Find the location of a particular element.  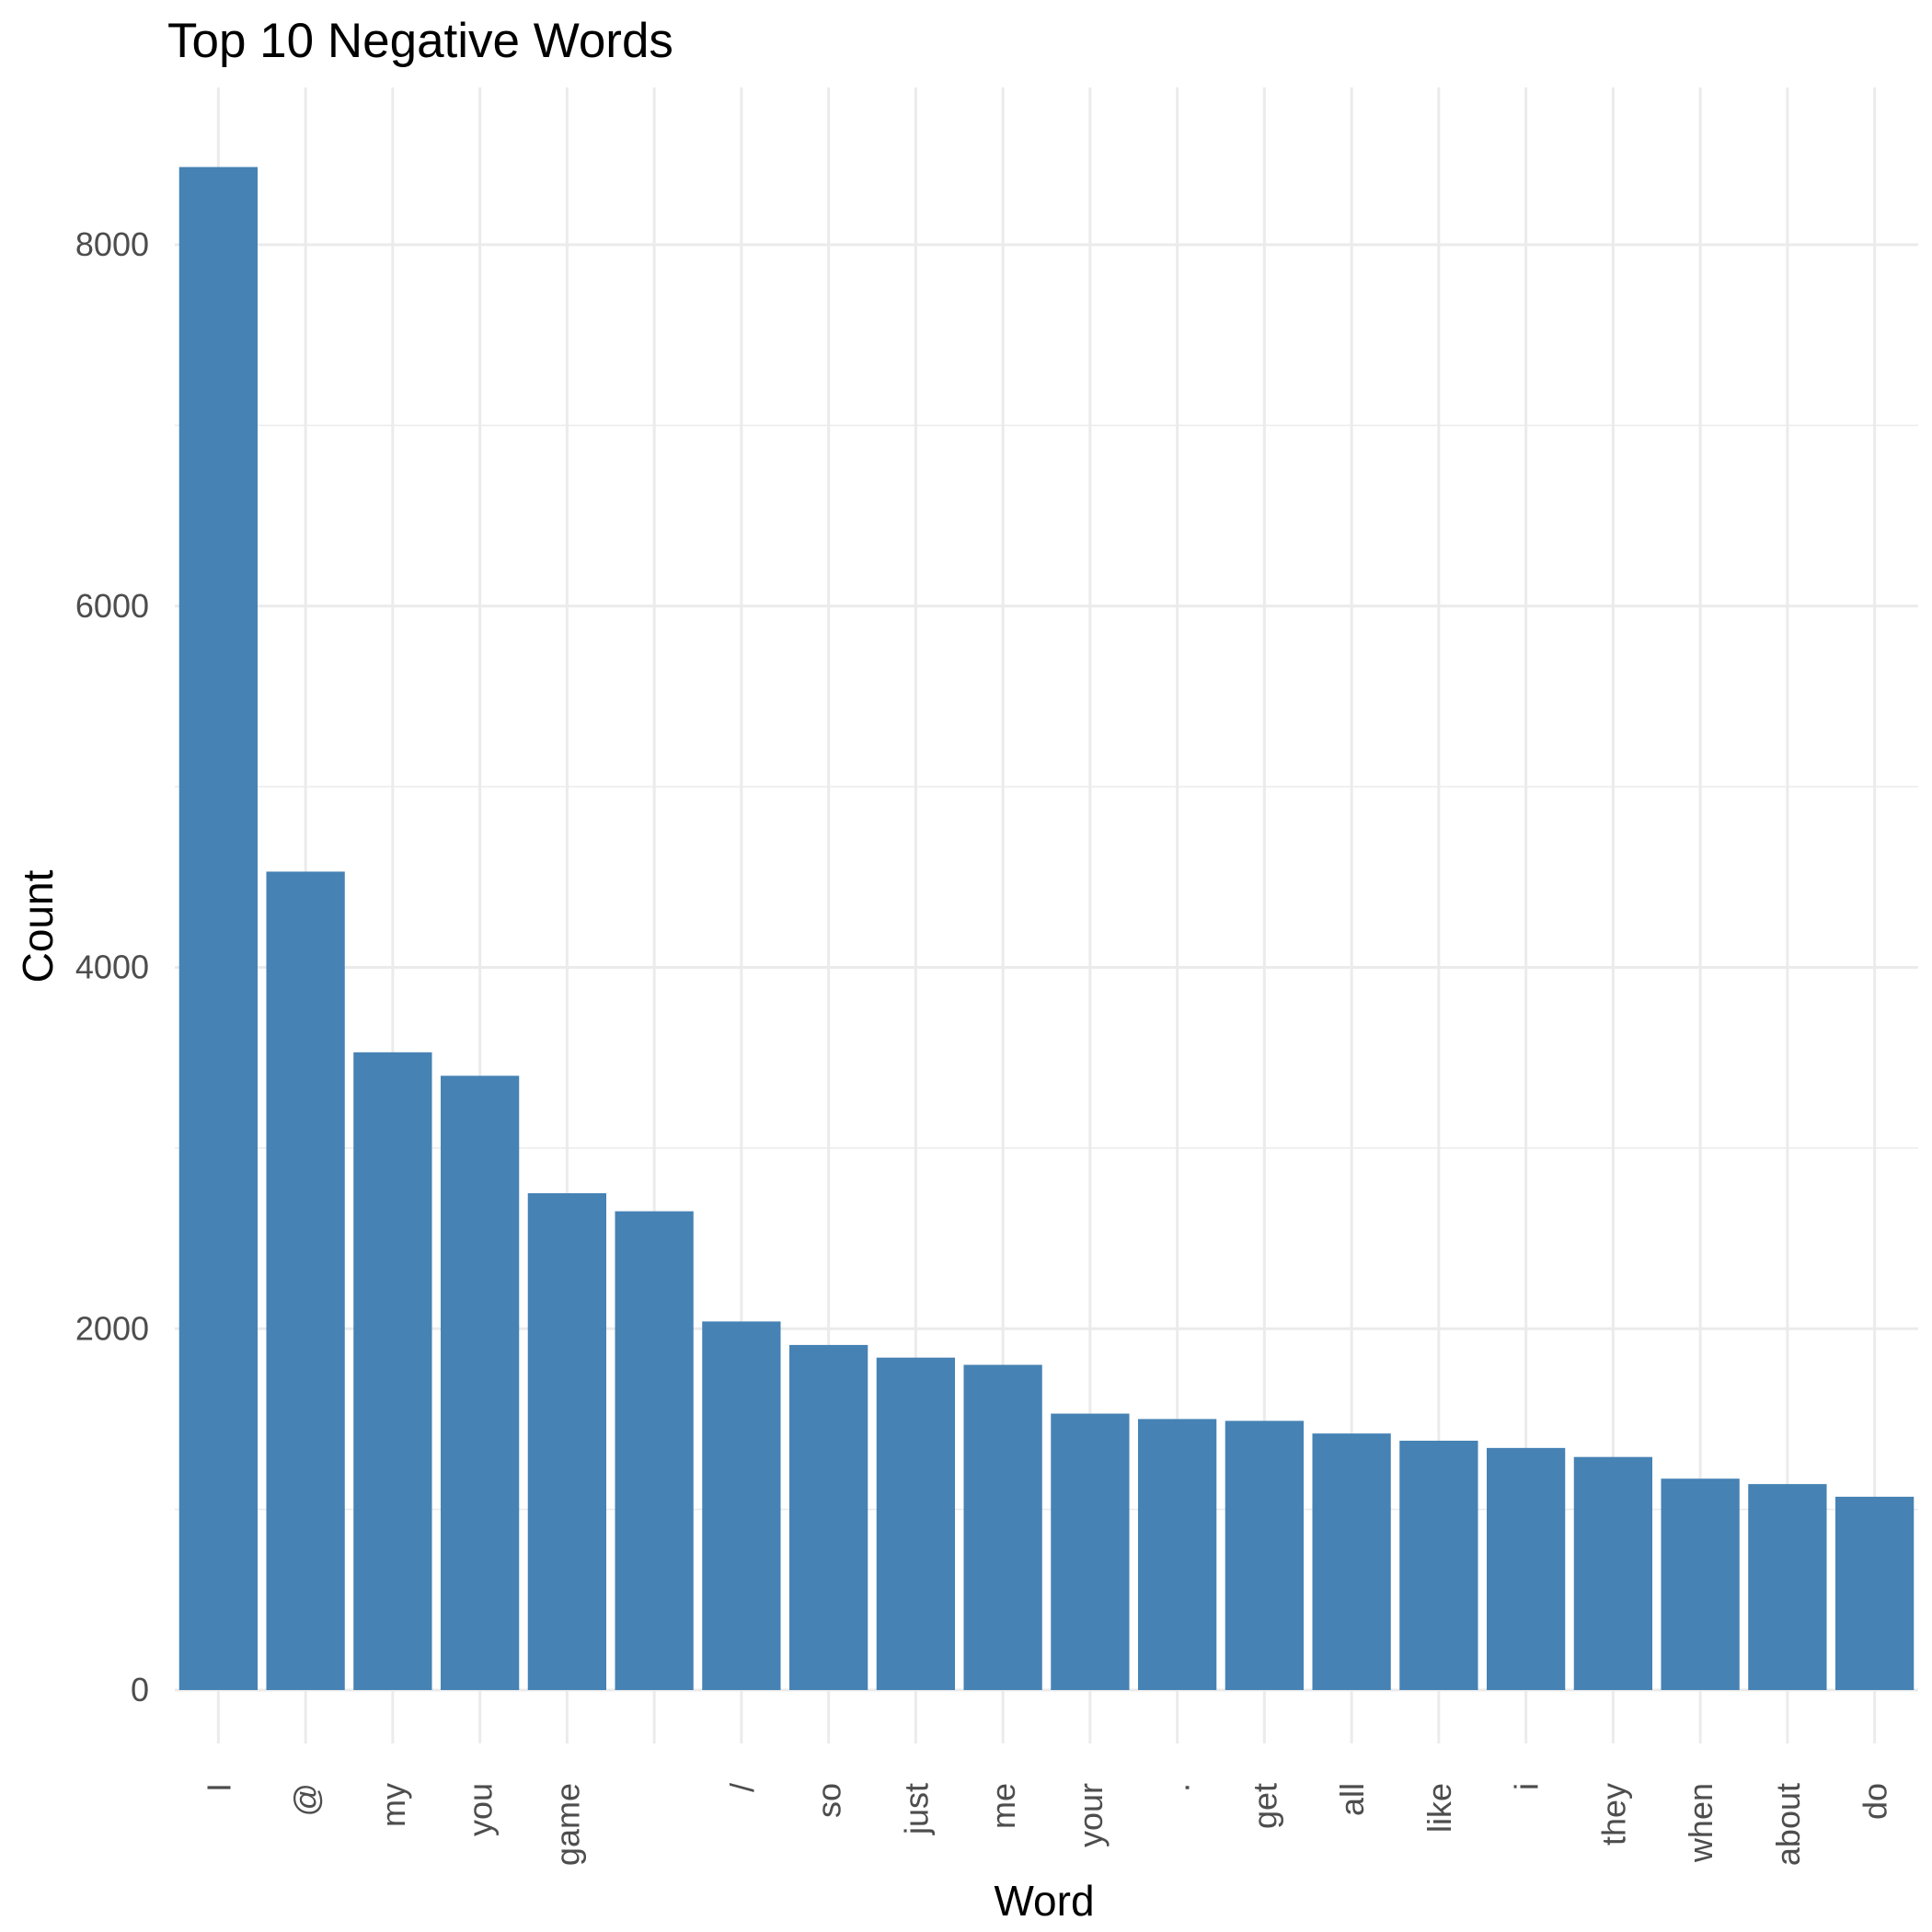

y-tick-label: 8000 is located at coordinates (112, 244).